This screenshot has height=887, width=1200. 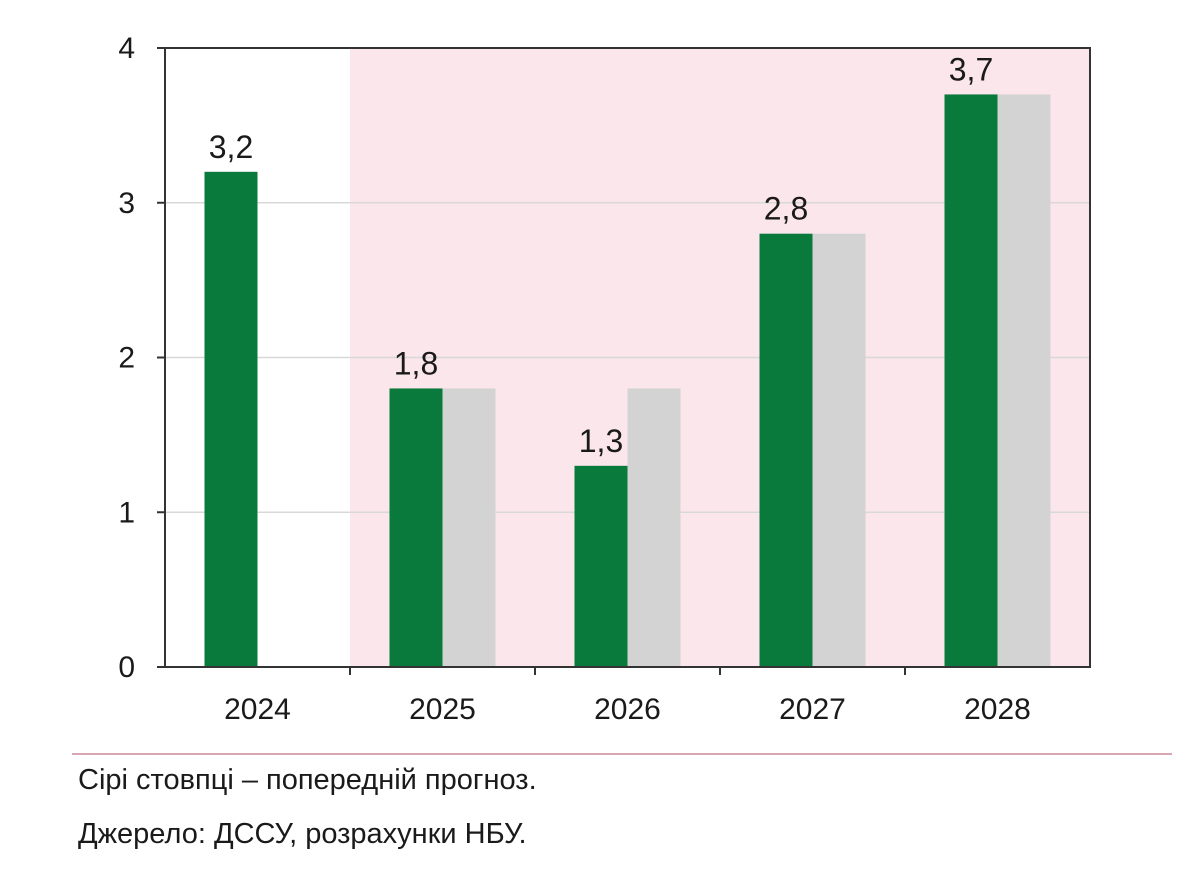 I want to click on data-label: 2,8, so click(x=786, y=209).